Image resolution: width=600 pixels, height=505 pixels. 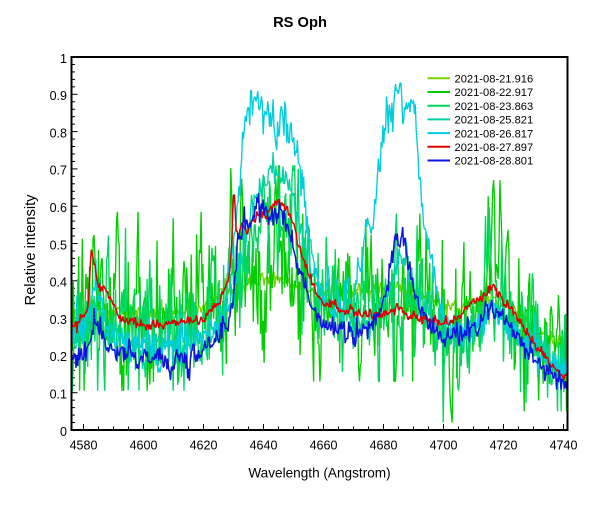 What do you see at coordinates (504, 446) in the screenshot?
I see `svg-text: 4720` at bounding box center [504, 446].